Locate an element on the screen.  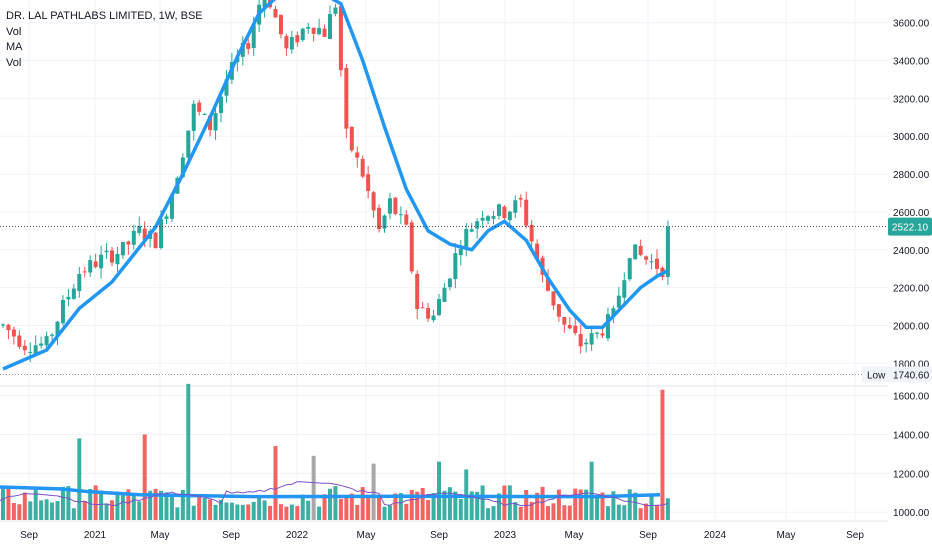
indicator-vol-2: Vol is located at coordinates (14, 62).